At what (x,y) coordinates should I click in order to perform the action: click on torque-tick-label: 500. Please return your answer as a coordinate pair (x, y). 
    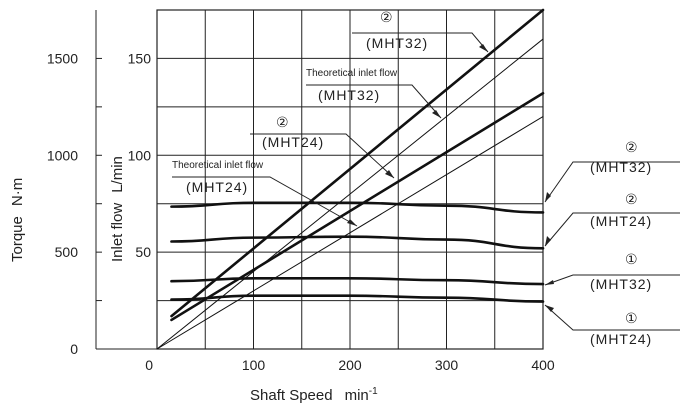
    Looking at the image, I should click on (67, 252).